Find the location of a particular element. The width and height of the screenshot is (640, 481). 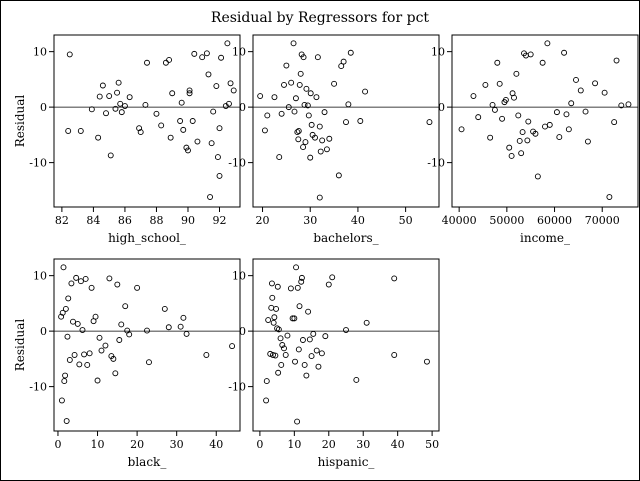

x-tick-label: 60000 is located at coordinates (554, 220).